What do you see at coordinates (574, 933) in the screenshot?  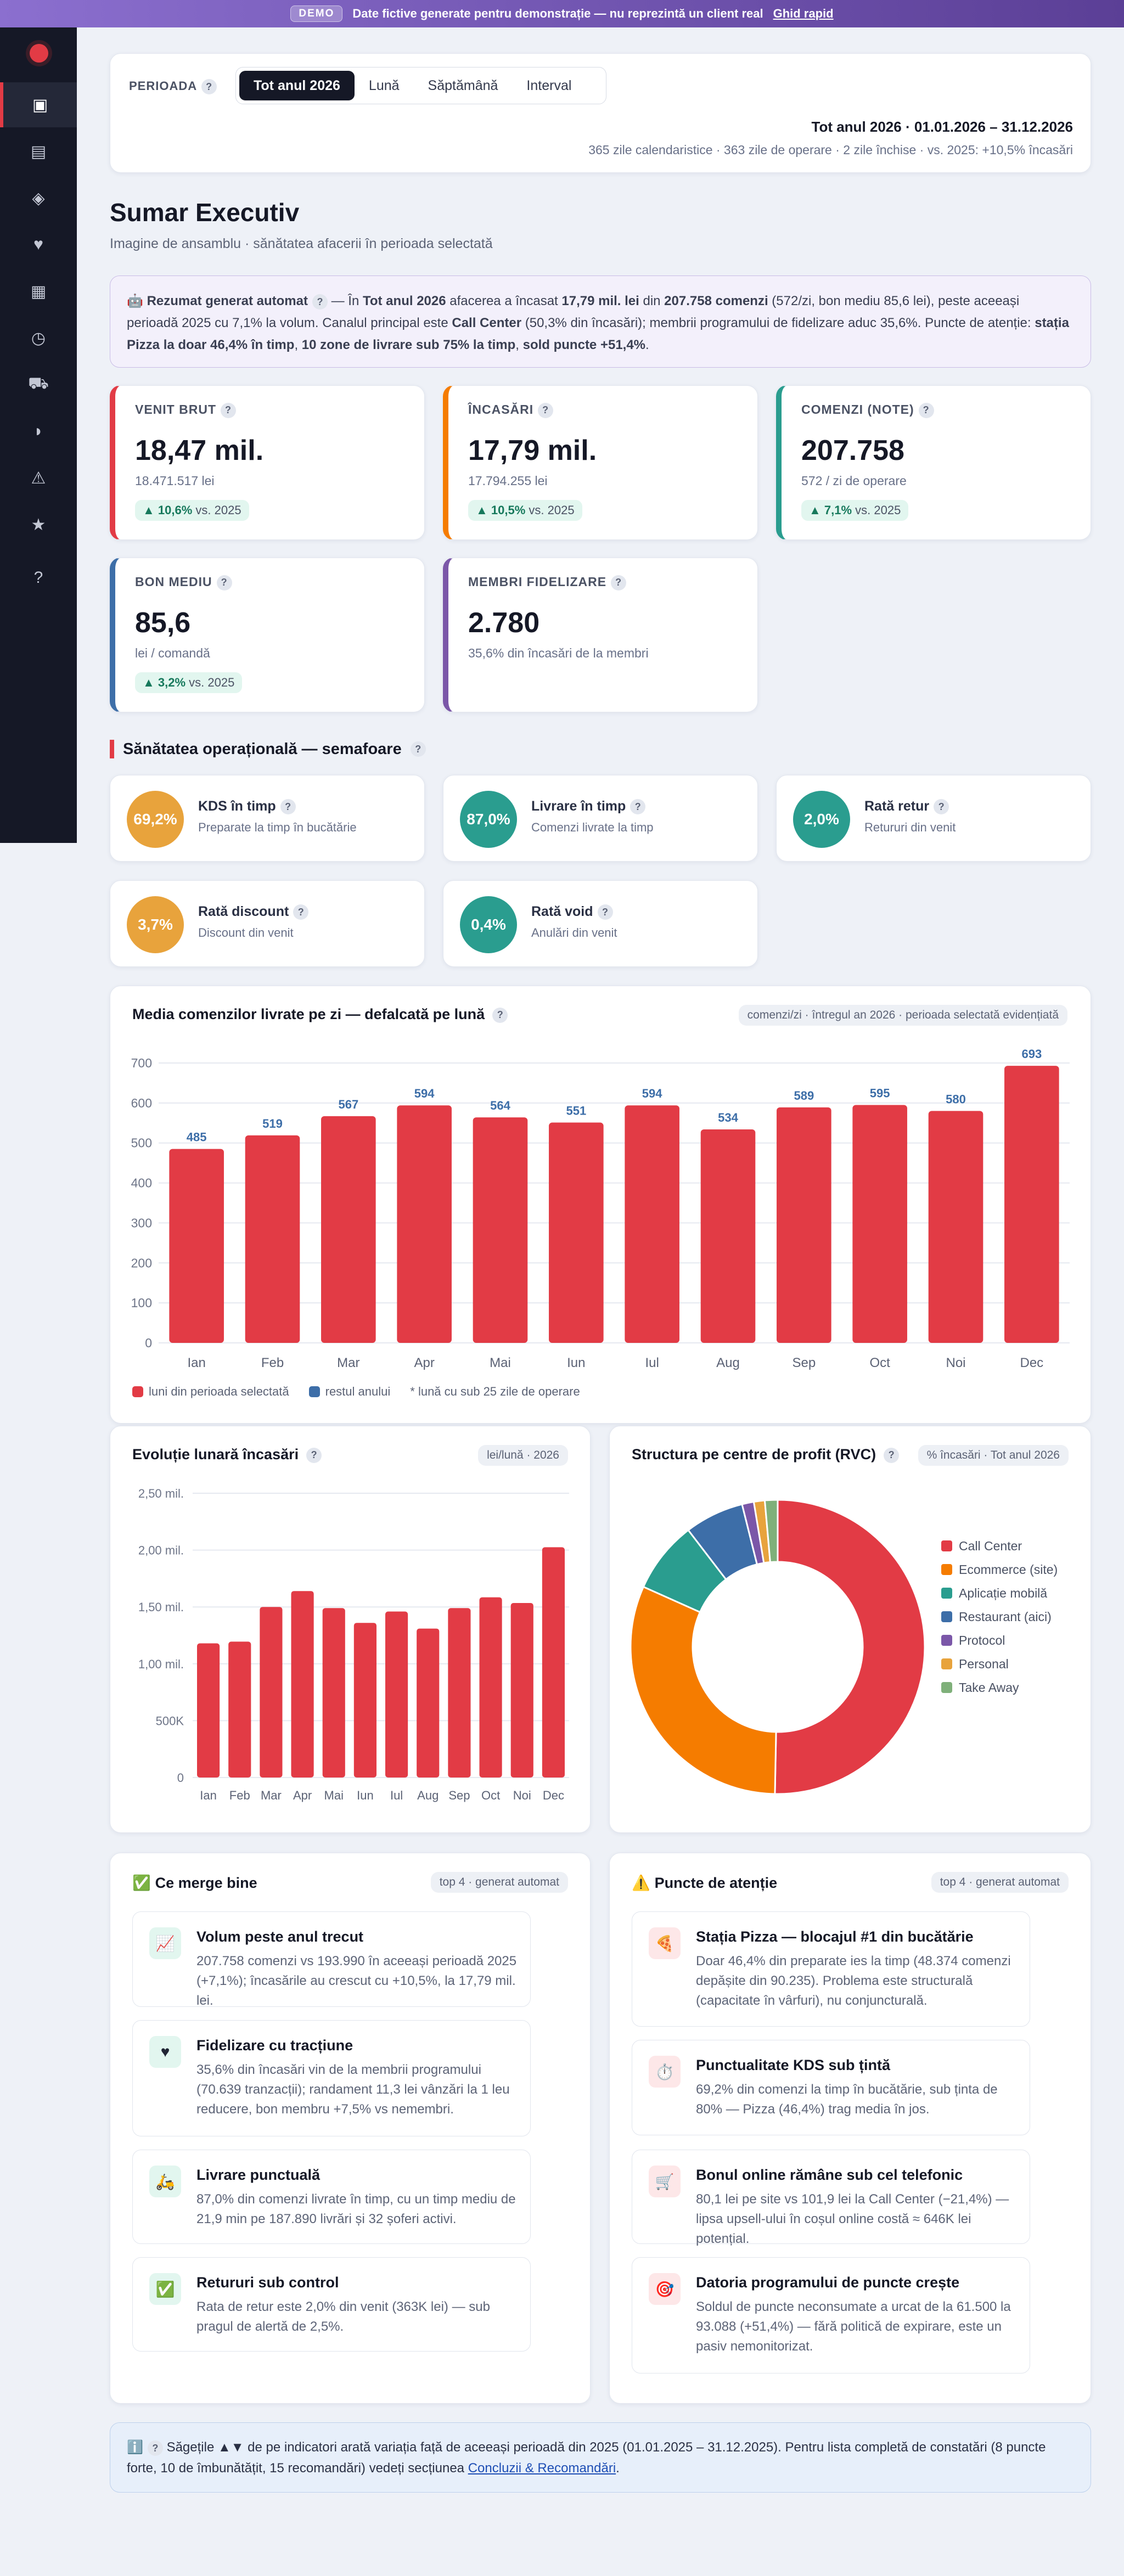 I see `indicator-desc: Anulări din venit` at bounding box center [574, 933].